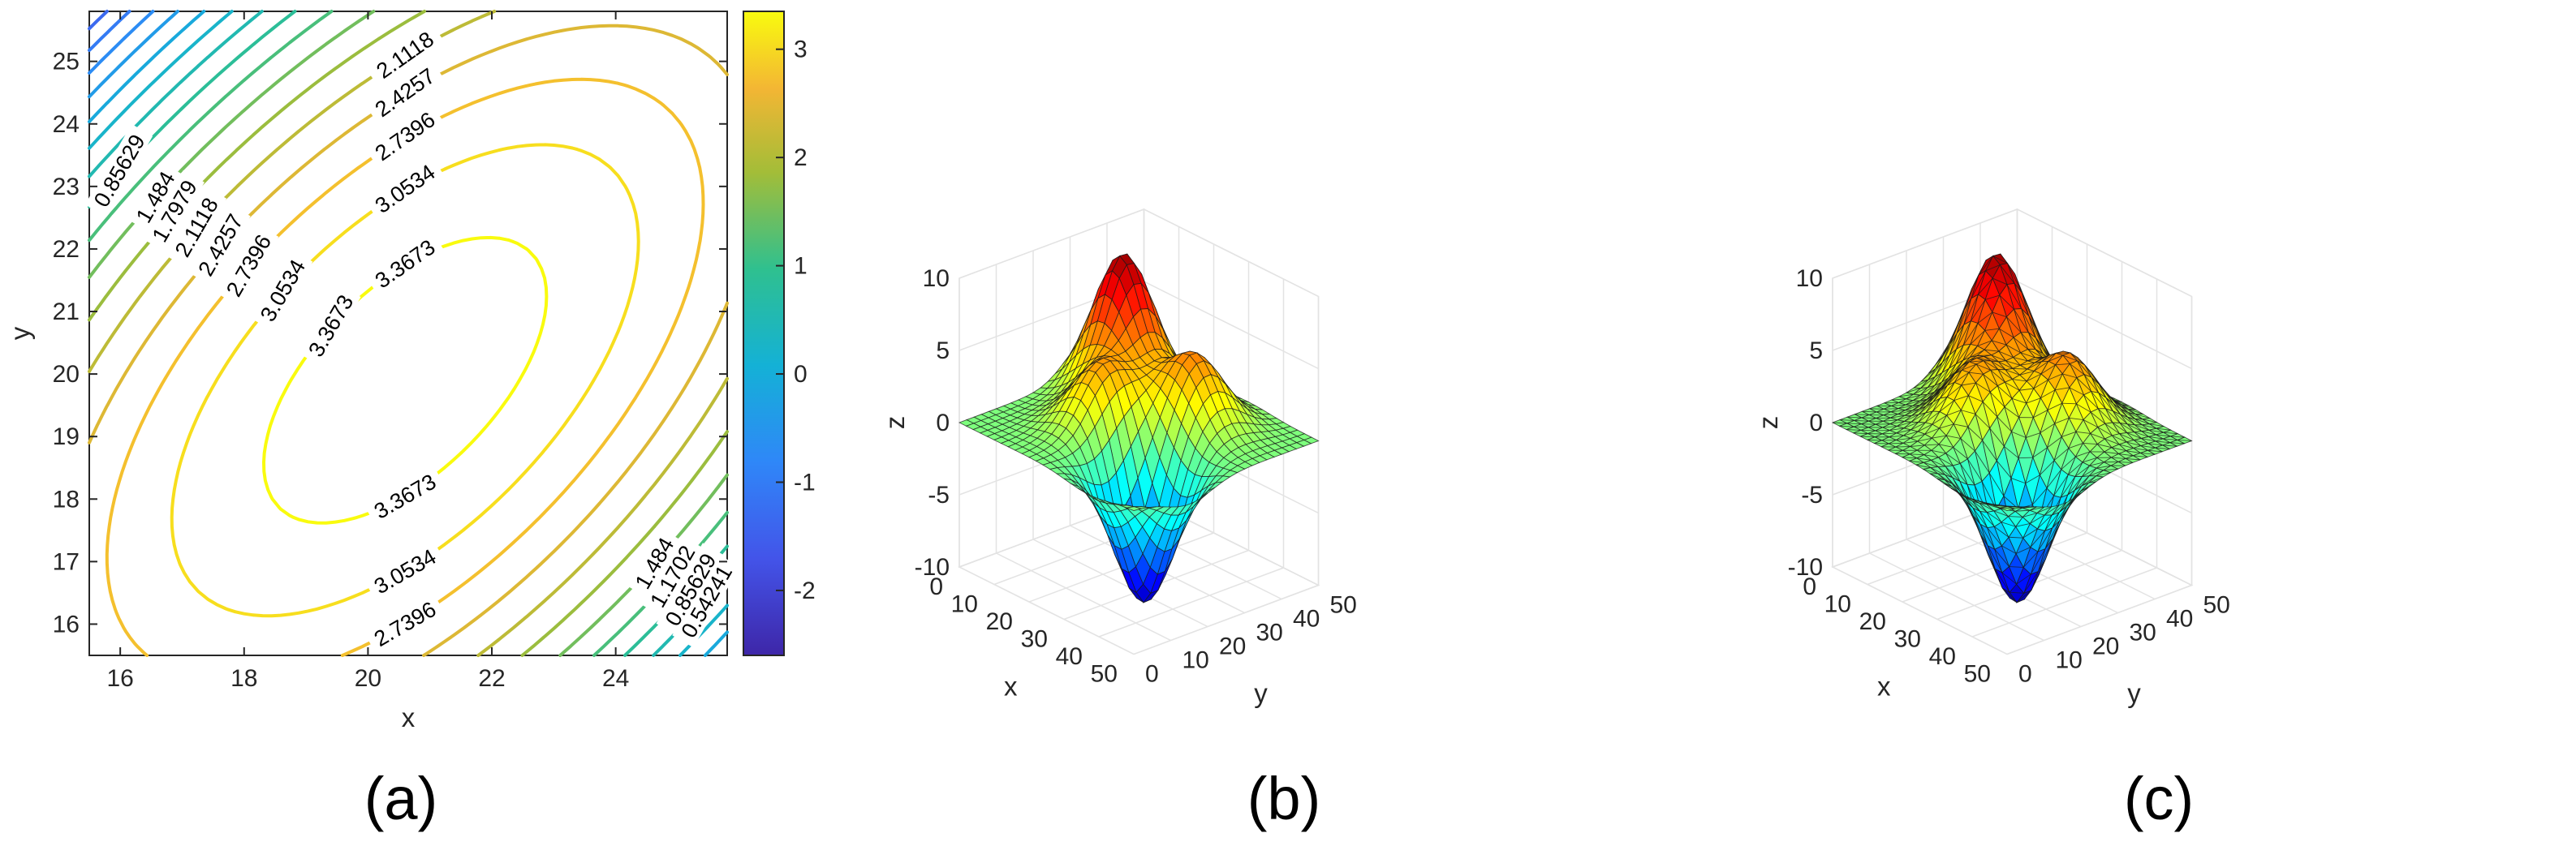  What do you see at coordinates (1816, 350) in the screenshot?
I see `surface-ztick-label: 5` at bounding box center [1816, 350].